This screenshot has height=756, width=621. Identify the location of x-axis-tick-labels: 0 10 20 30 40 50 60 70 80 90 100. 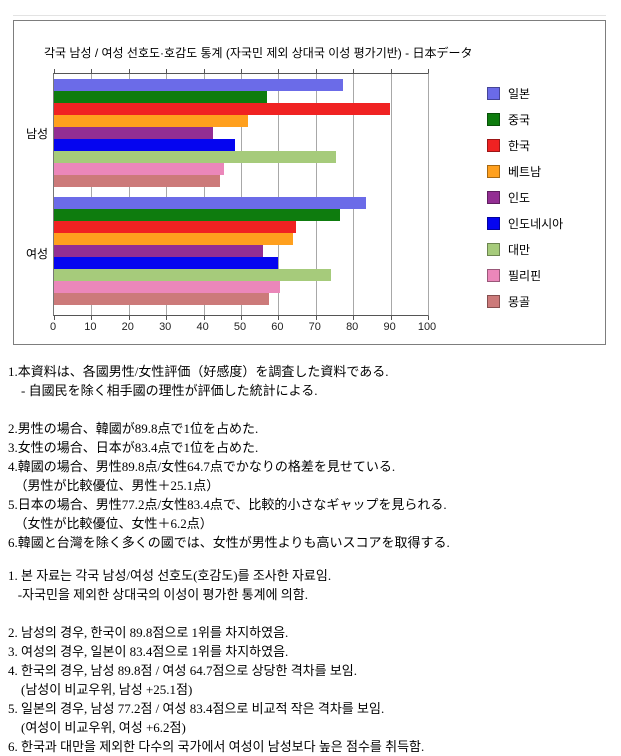
(242, 328).